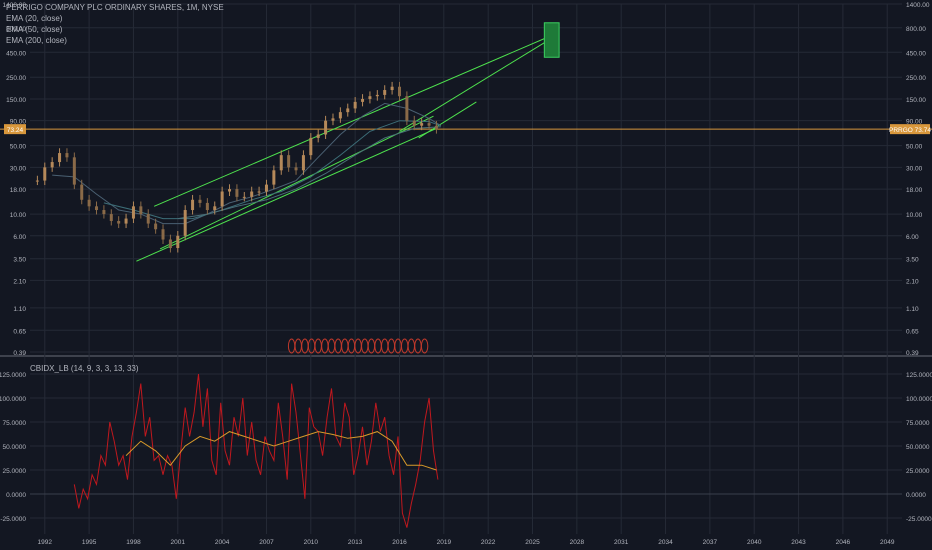 This screenshot has height=550, width=932. What do you see at coordinates (912, 309) in the screenshot?
I see `price-tick-label-right: 1.10` at bounding box center [912, 309].